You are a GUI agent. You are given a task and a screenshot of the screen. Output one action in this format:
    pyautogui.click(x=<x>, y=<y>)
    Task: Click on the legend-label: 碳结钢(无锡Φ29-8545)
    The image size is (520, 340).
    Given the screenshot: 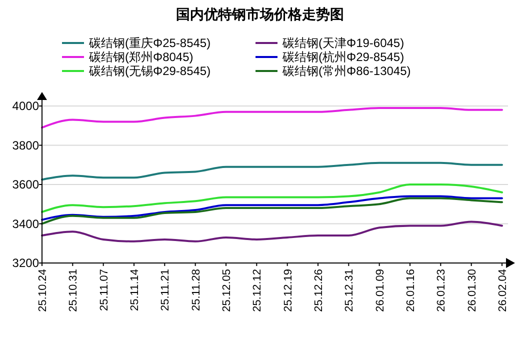 What is the action you would take?
    pyautogui.click(x=149, y=71)
    